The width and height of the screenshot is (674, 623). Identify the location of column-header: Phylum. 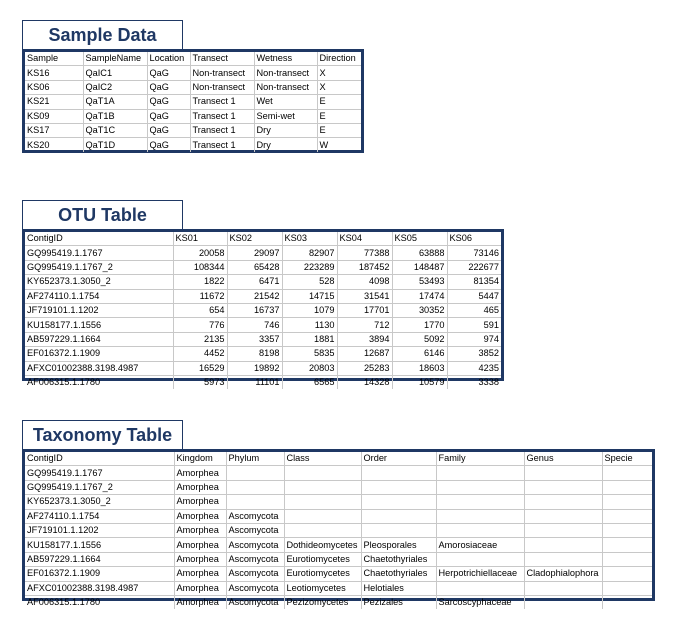
(255, 459).